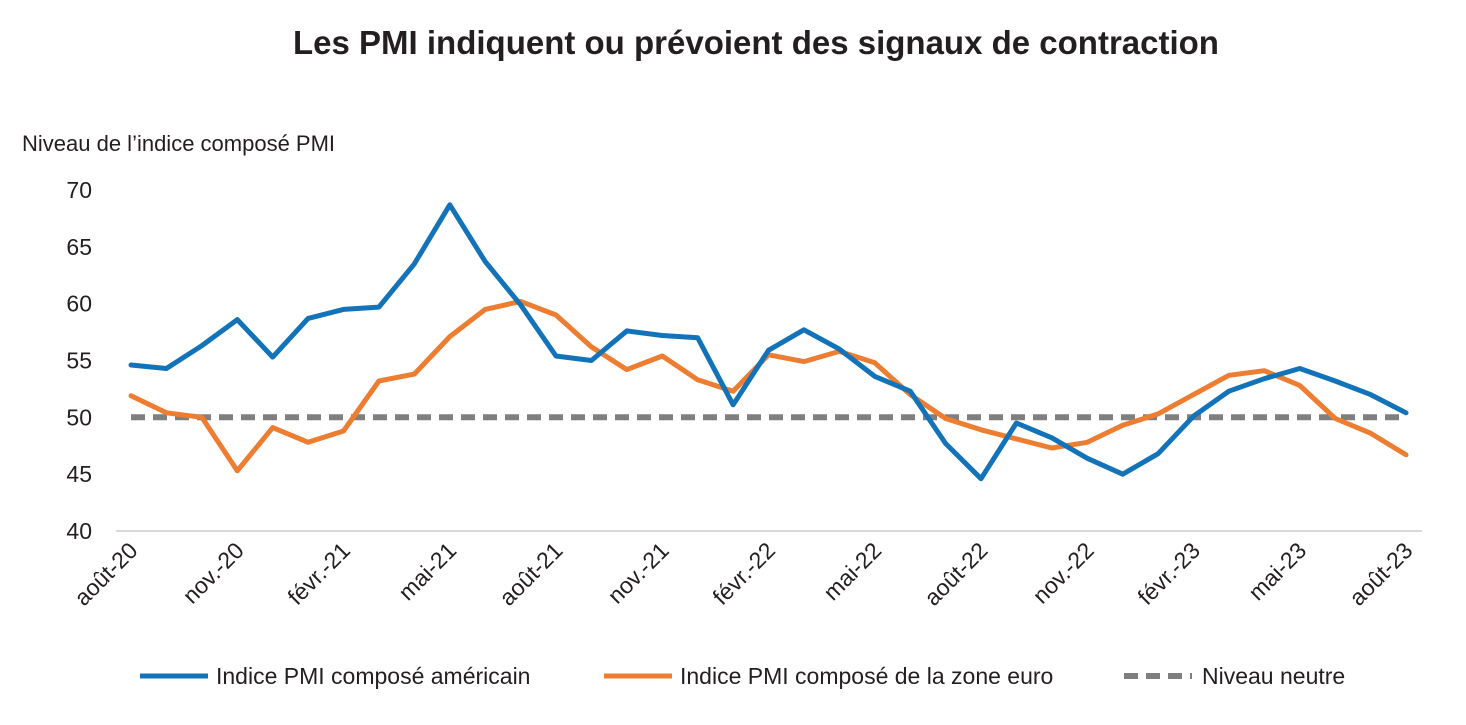 This screenshot has width=1466, height=725. I want to click on x-tick-label: août-21, so click(531, 574).